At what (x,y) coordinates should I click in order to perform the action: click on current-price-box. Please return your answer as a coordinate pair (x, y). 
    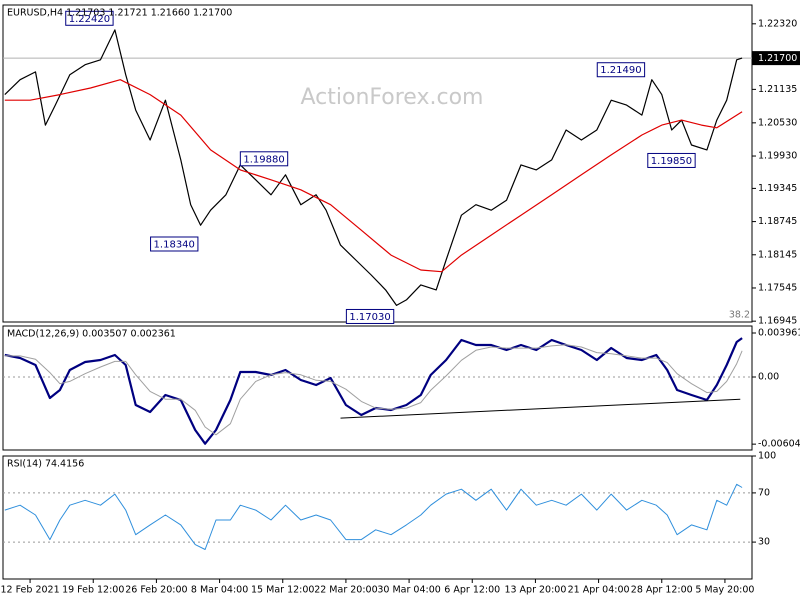
    Looking at the image, I should click on (776, 58).